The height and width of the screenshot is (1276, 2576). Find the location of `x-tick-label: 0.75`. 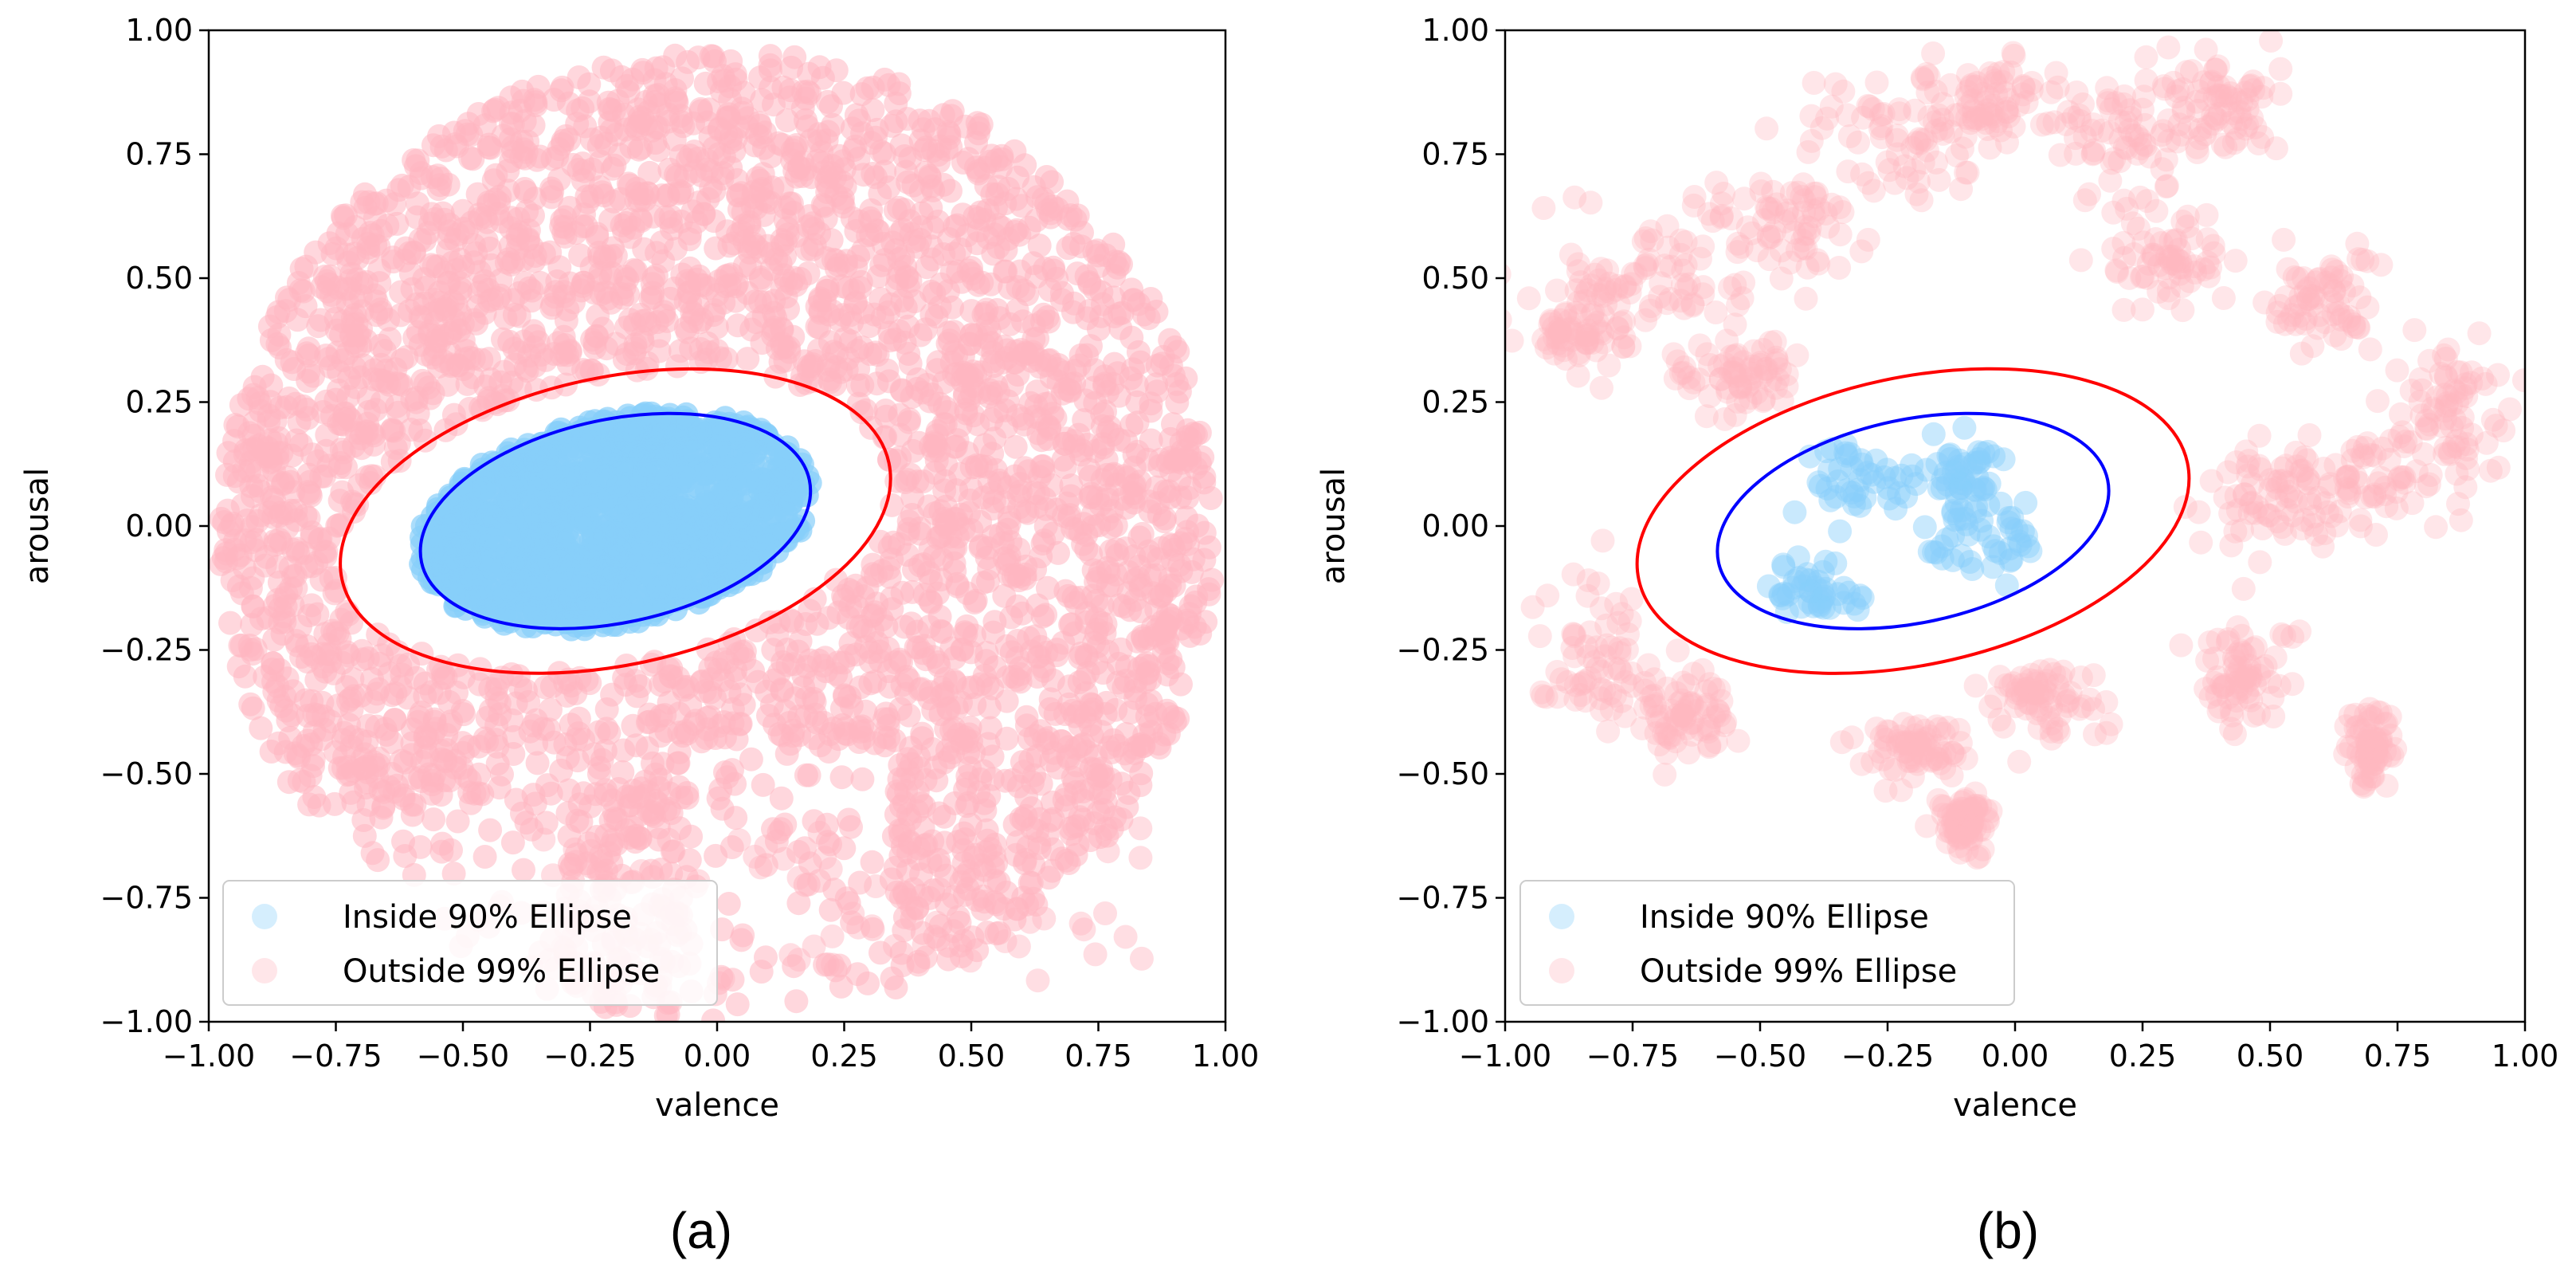

x-tick-label: 0.75 is located at coordinates (1099, 1056).